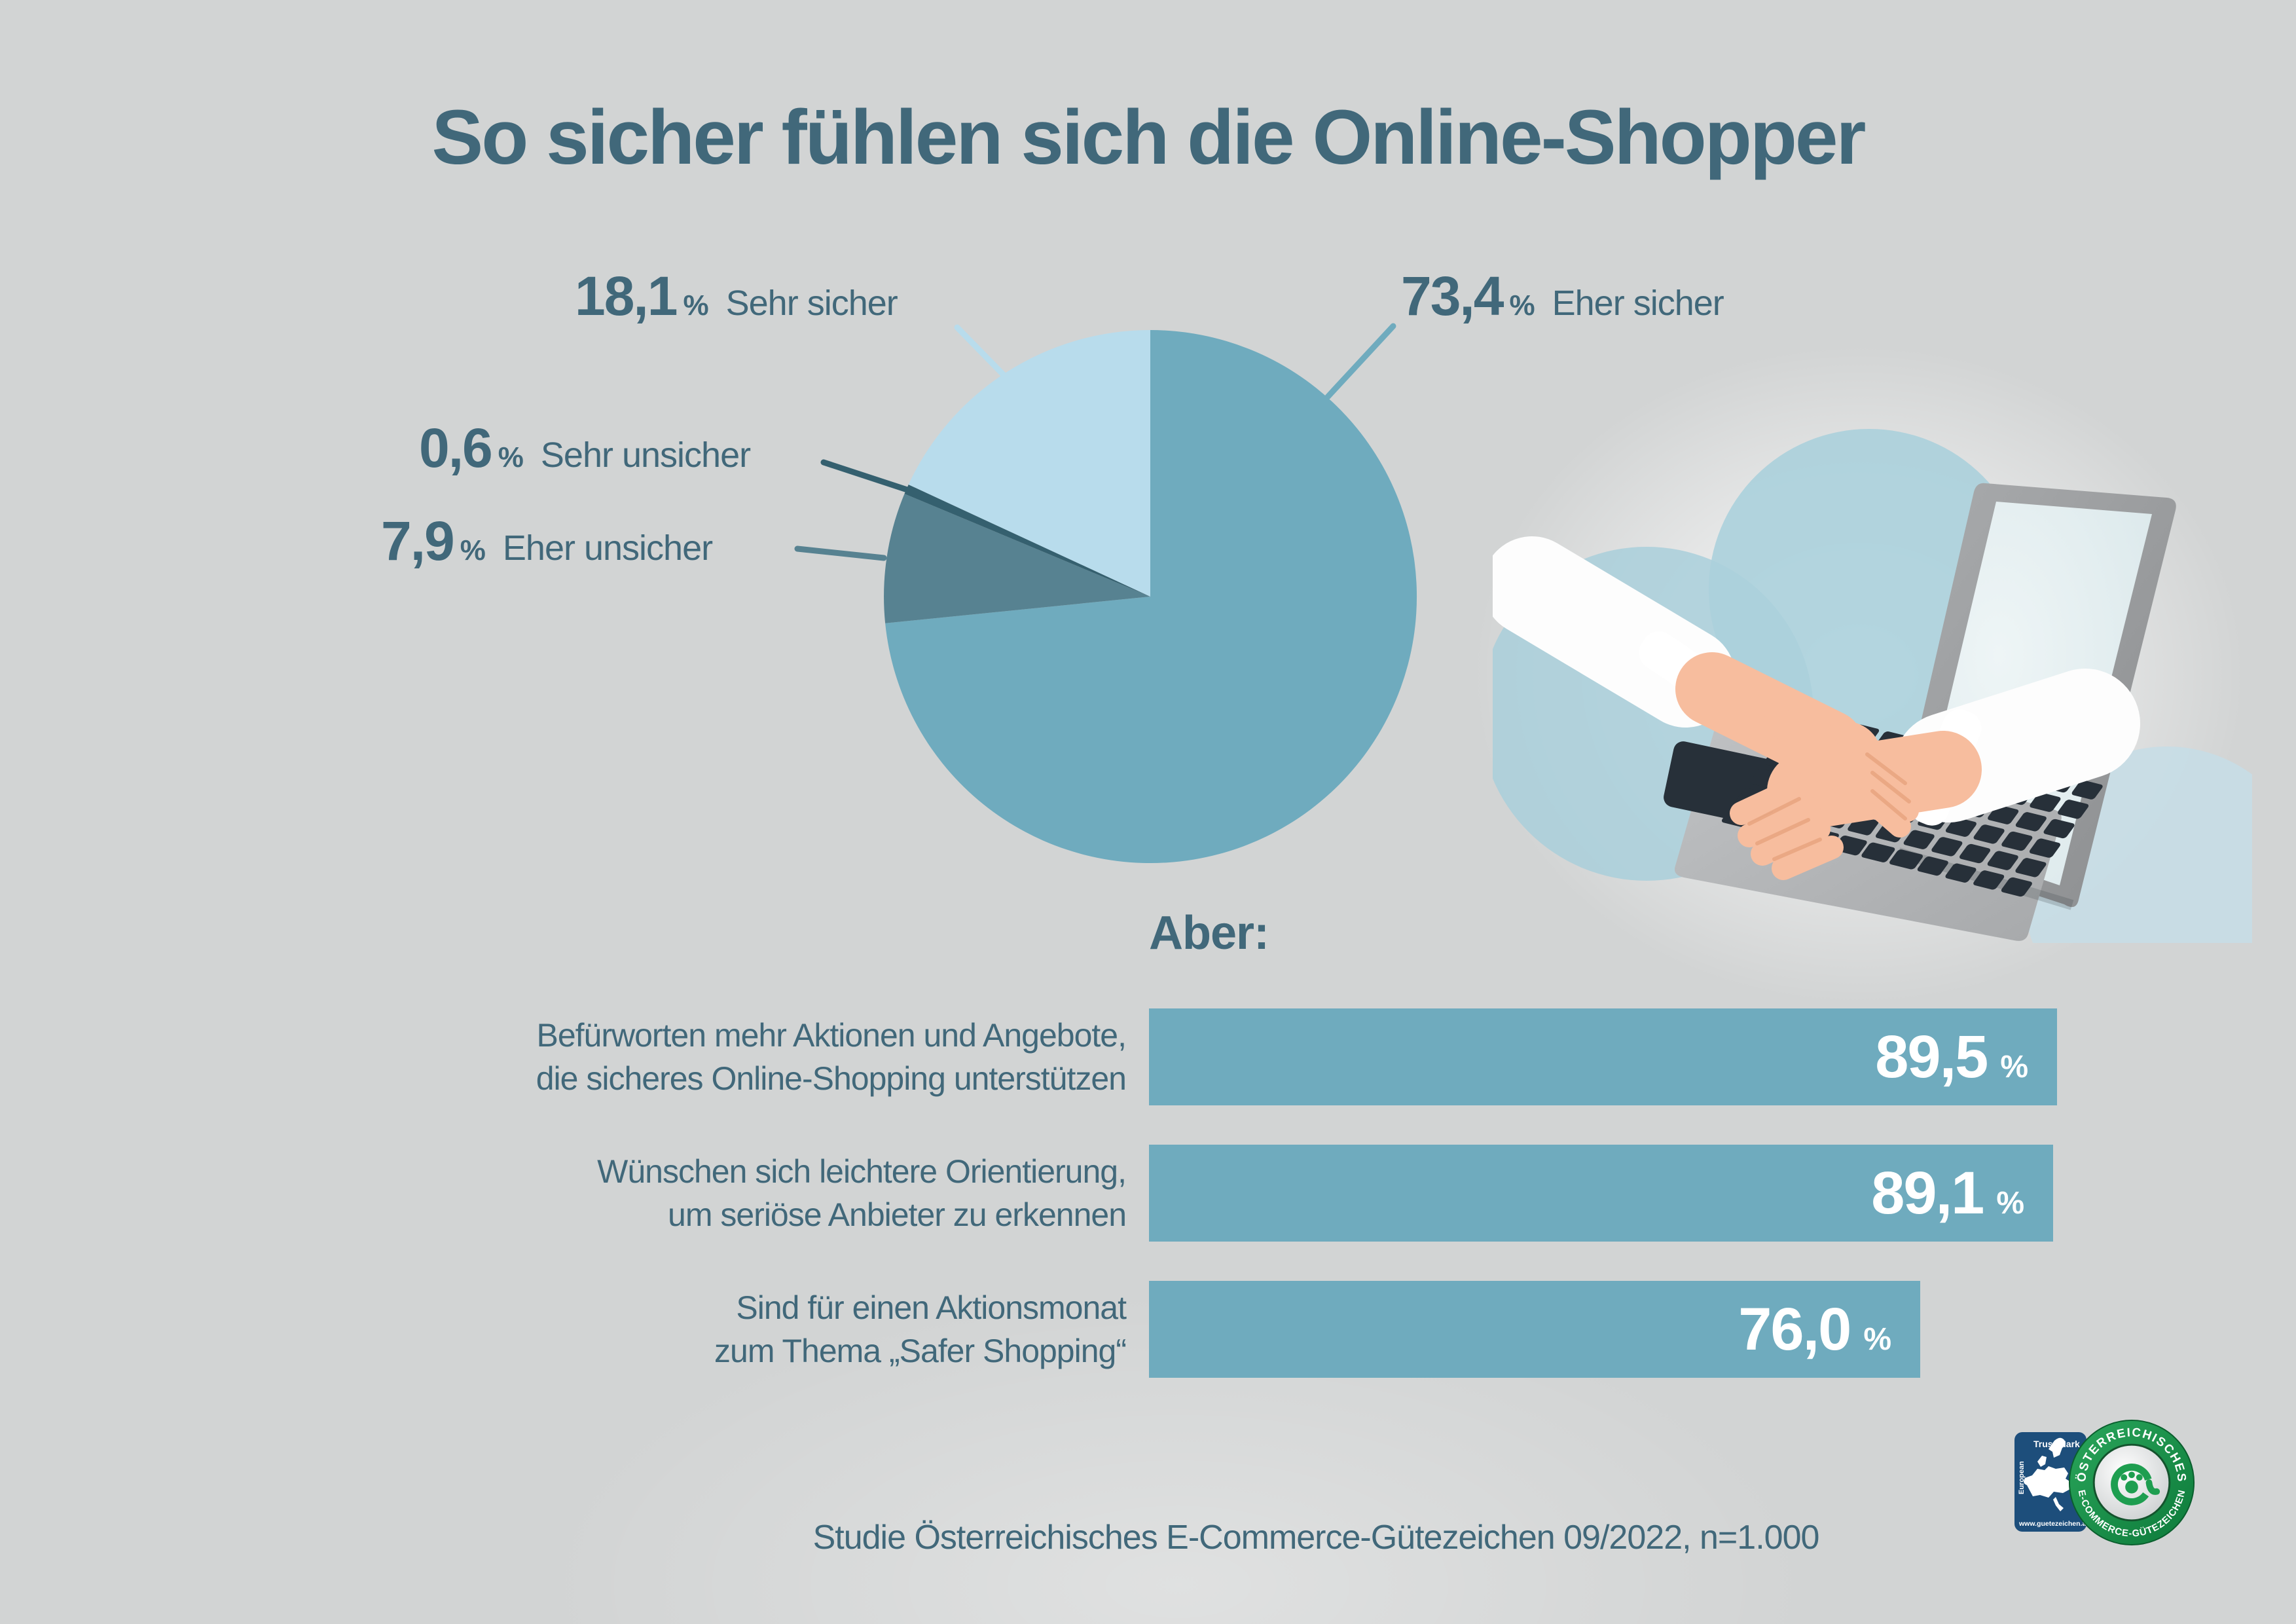 The width and height of the screenshot is (2296, 1624). Describe the element at coordinates (1927, 1193) in the screenshot. I see `bar-value-number: 89,1` at that location.